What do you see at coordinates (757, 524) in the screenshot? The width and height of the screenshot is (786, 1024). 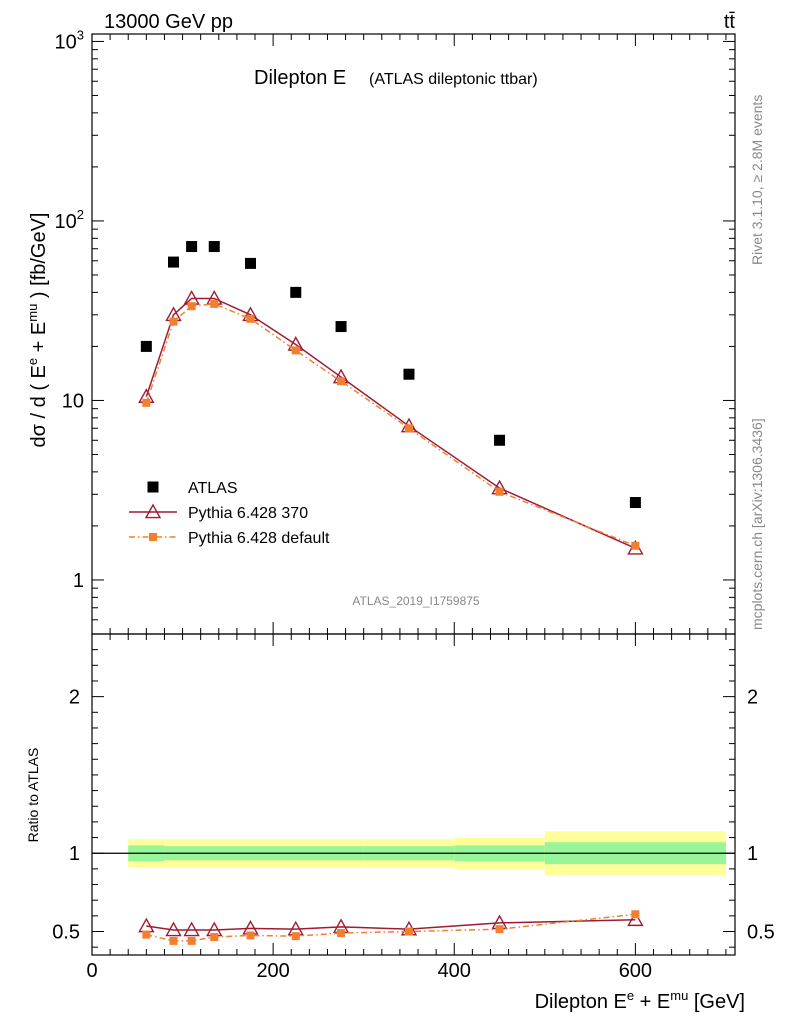 I see `mcplots-label: mcplots.cern.ch [arXiv:1306.3436]` at bounding box center [757, 524].